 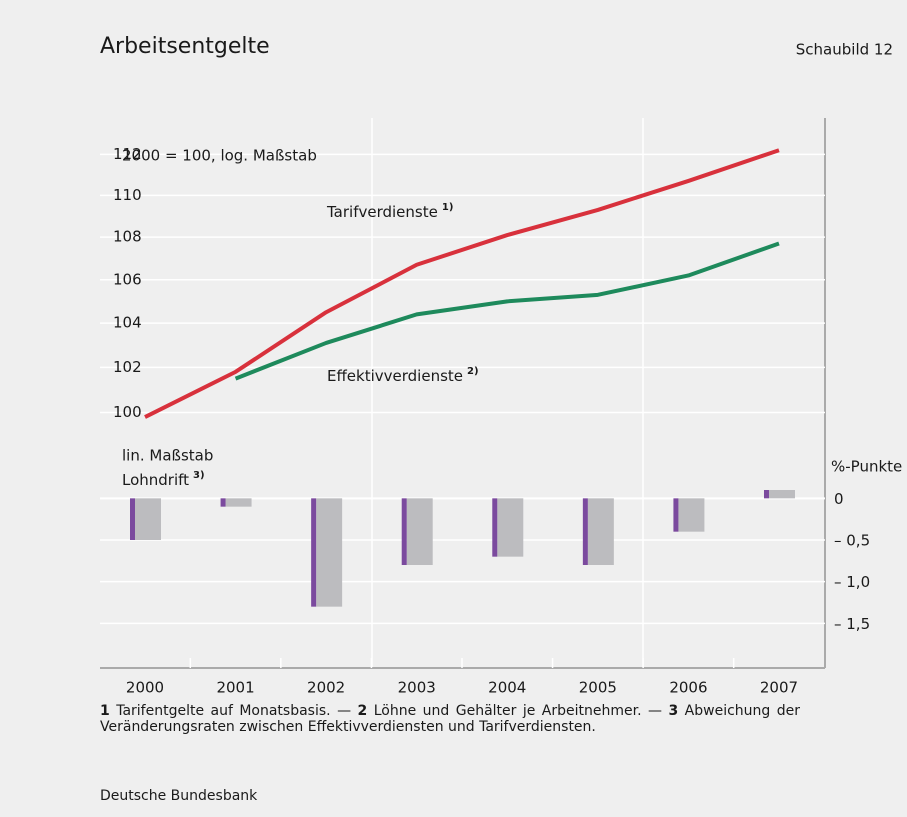 What do you see at coordinates (105, 711) in the screenshot?
I see `note-number: 1` at bounding box center [105, 711].